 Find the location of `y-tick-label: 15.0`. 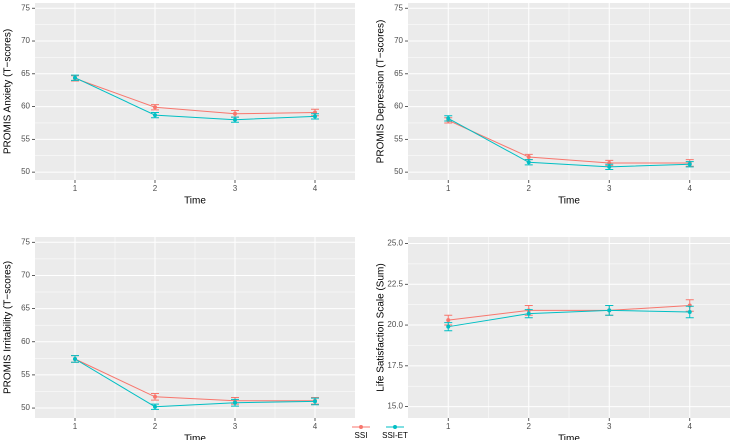

y-tick-label: 15.0 is located at coordinates (395, 406).